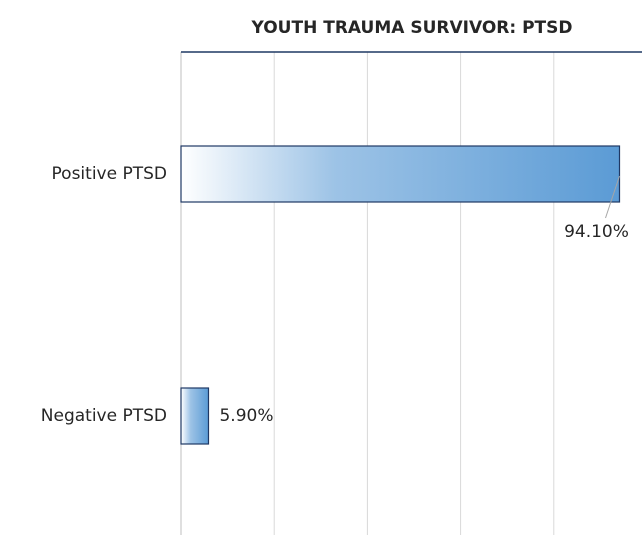 The image size is (642, 535). What do you see at coordinates (246, 416) in the screenshot?
I see `value-label: 5.90%` at bounding box center [246, 416].